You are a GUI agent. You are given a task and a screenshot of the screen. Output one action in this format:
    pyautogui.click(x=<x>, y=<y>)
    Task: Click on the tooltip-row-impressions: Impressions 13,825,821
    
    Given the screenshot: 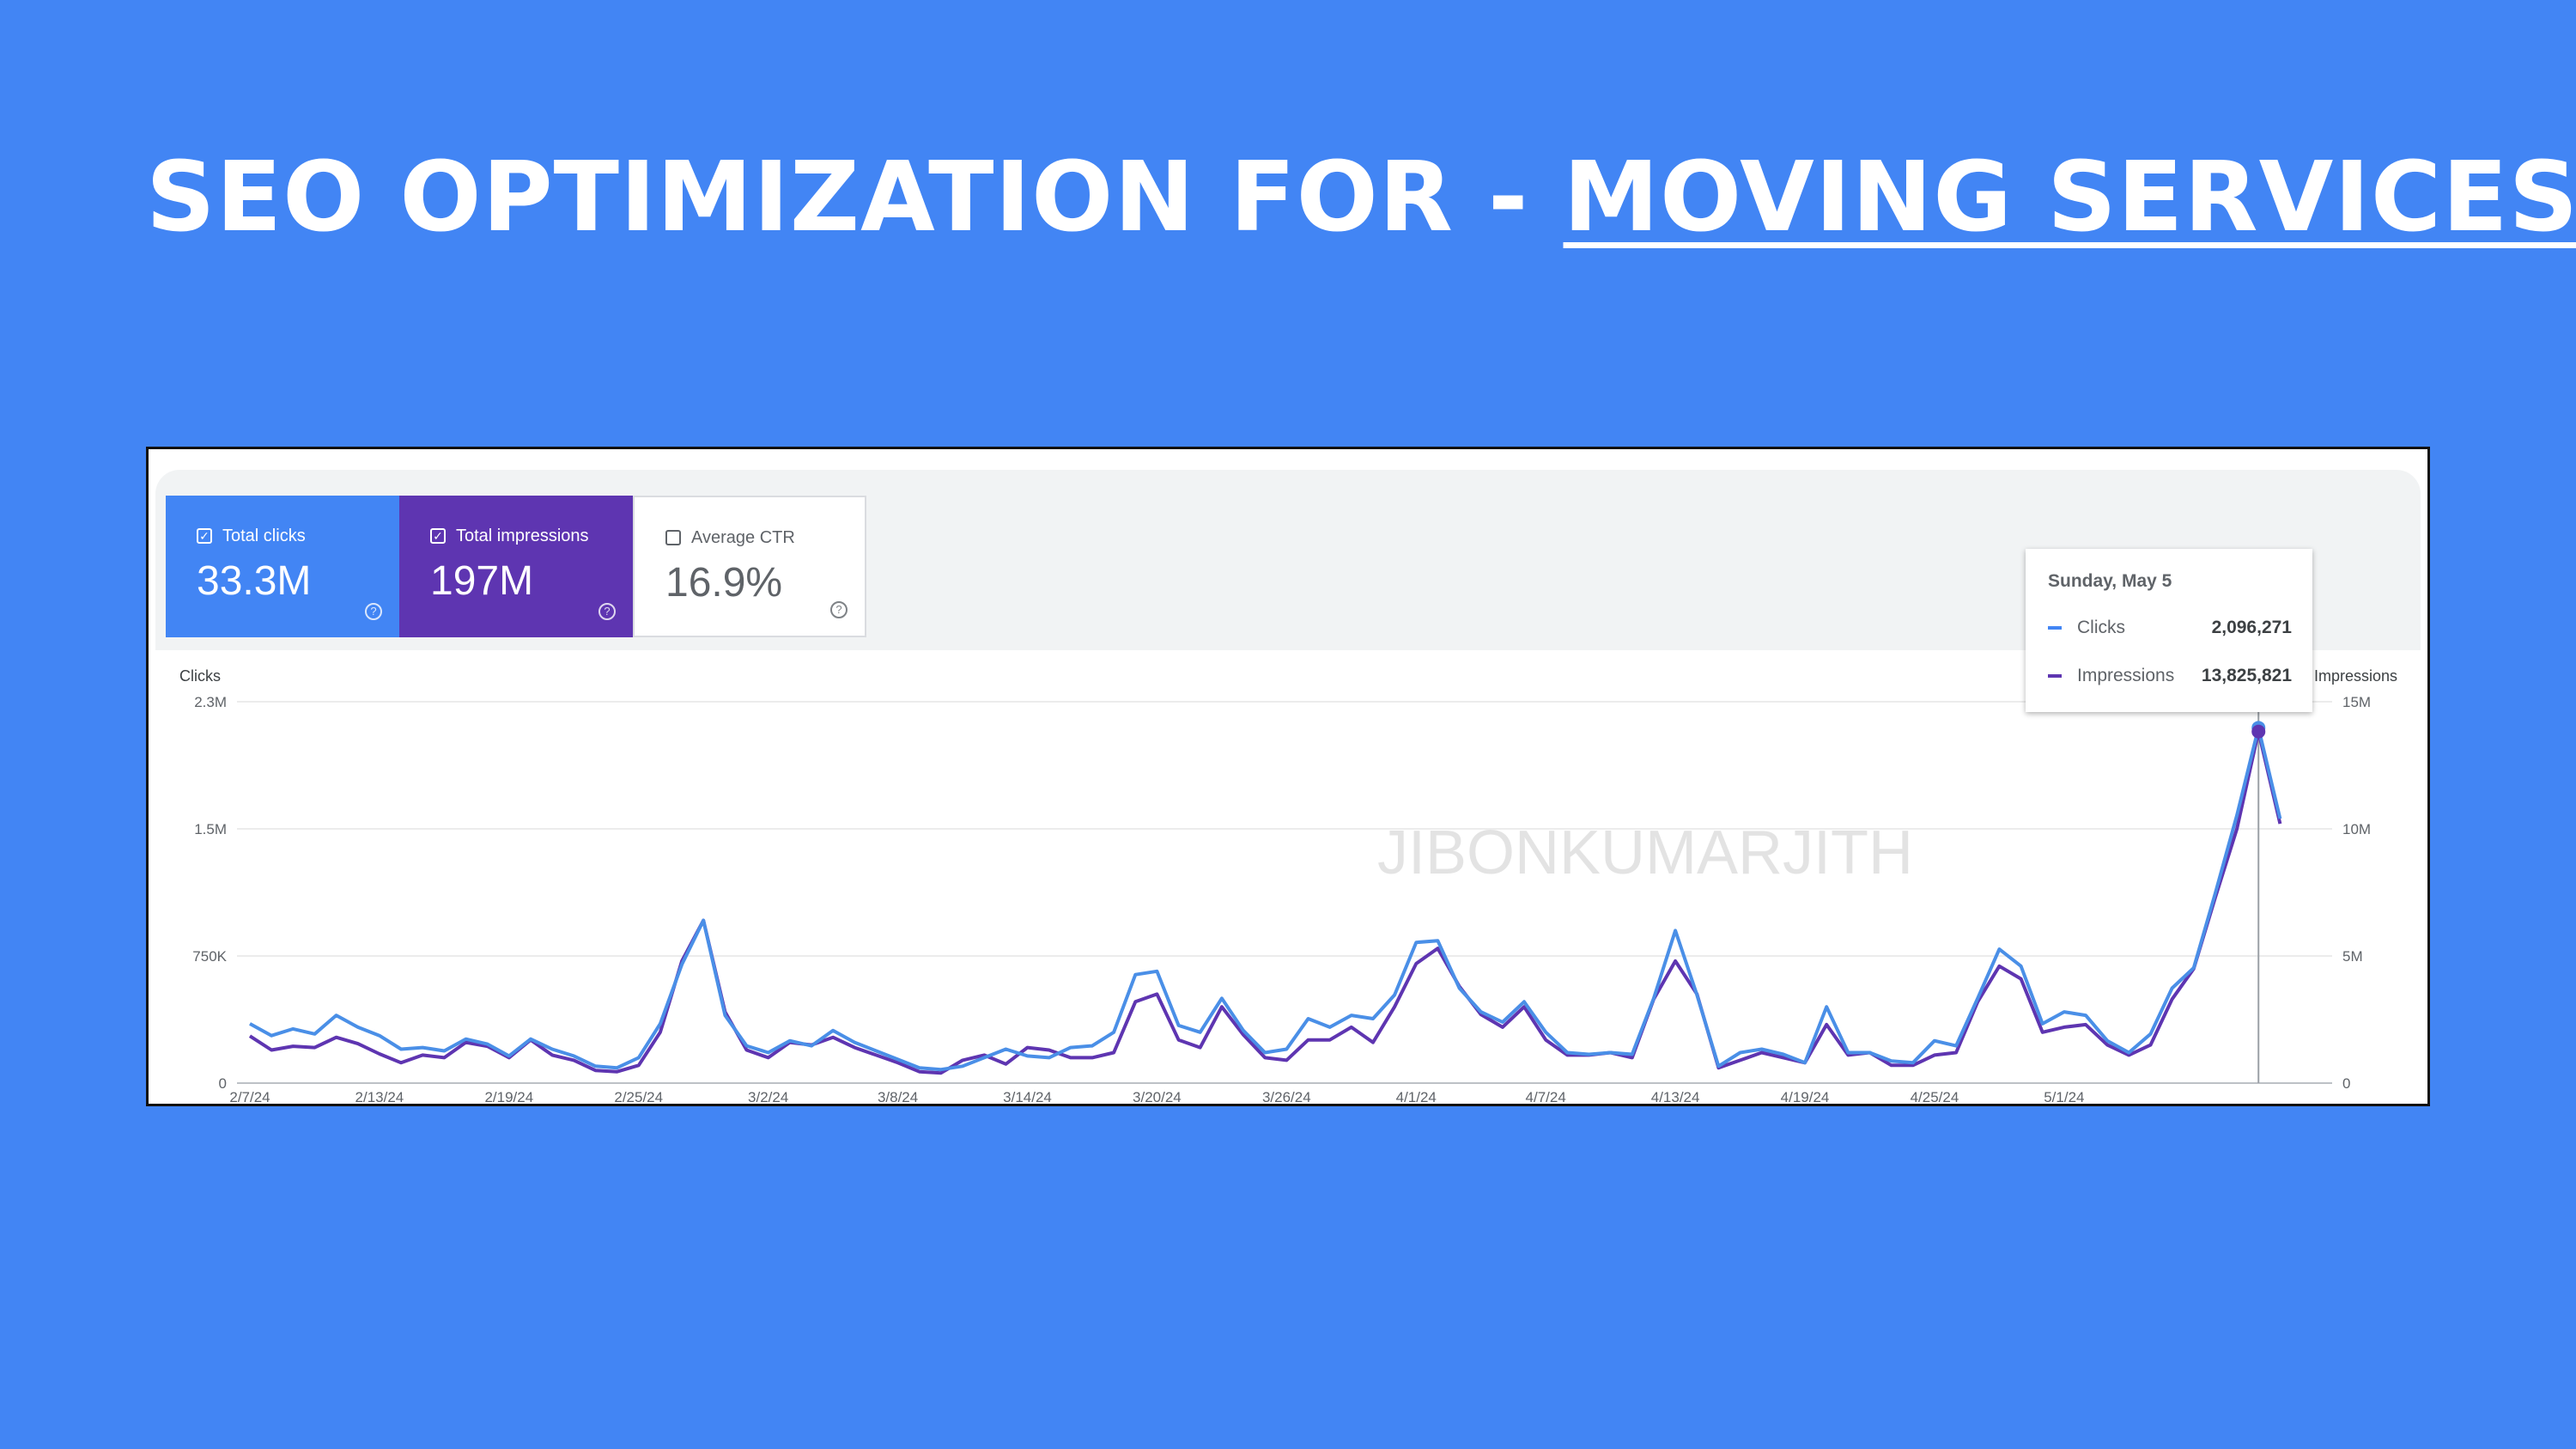 What is the action you would take?
    pyautogui.click(x=2170, y=676)
    